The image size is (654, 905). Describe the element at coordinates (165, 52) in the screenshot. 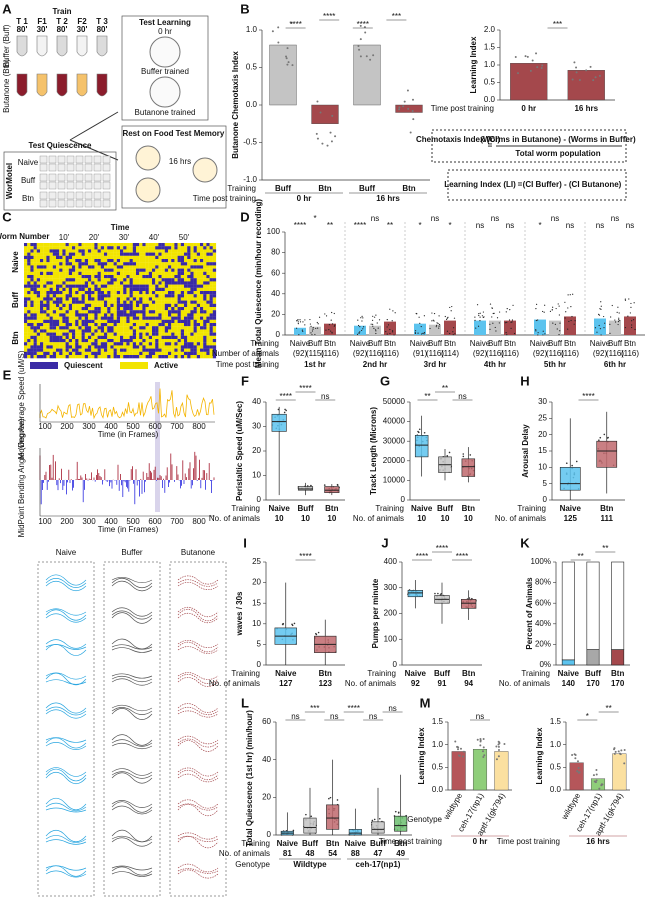

I see `plate` at that location.